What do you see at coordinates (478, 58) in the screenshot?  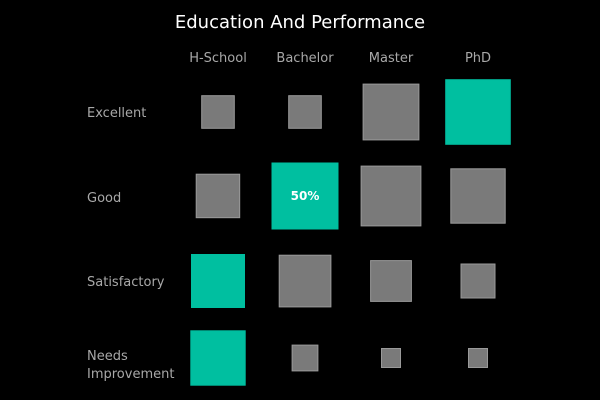 I see `column-label-phd: PhD` at bounding box center [478, 58].